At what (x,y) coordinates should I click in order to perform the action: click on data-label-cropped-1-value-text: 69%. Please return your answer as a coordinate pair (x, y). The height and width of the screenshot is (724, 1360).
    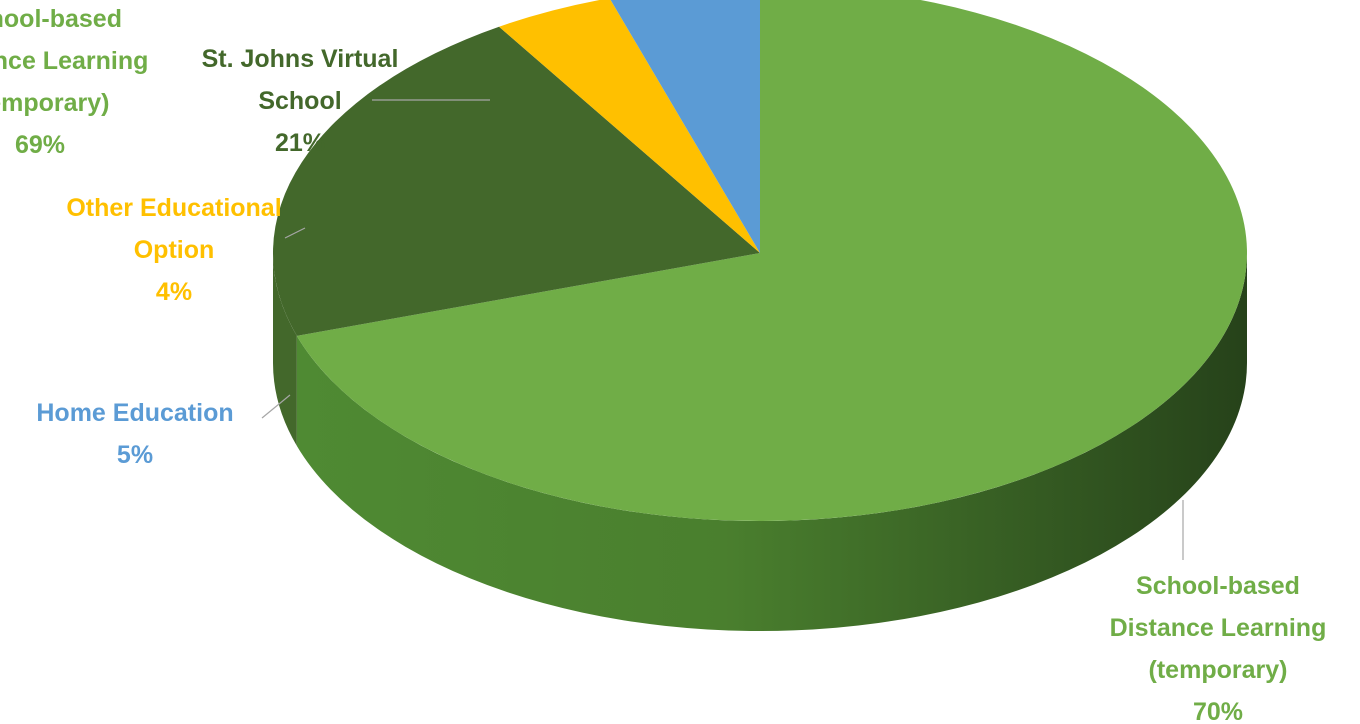
    Looking at the image, I should click on (40, 145).